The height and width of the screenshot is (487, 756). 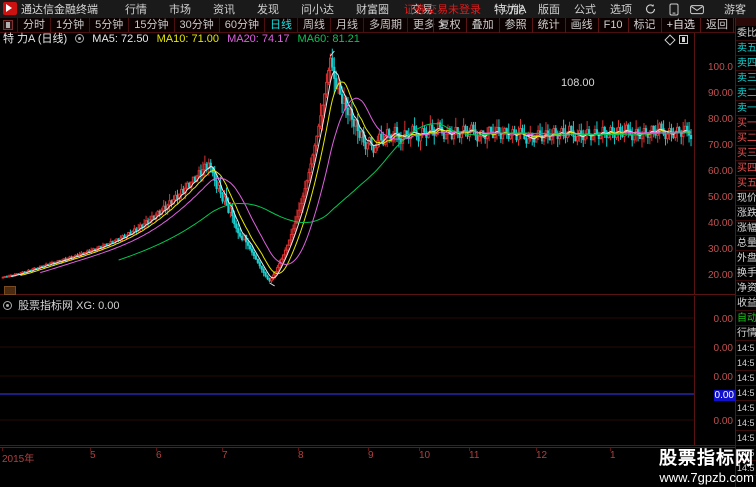 I want to click on price-tick: 70.00, so click(x=720, y=145).